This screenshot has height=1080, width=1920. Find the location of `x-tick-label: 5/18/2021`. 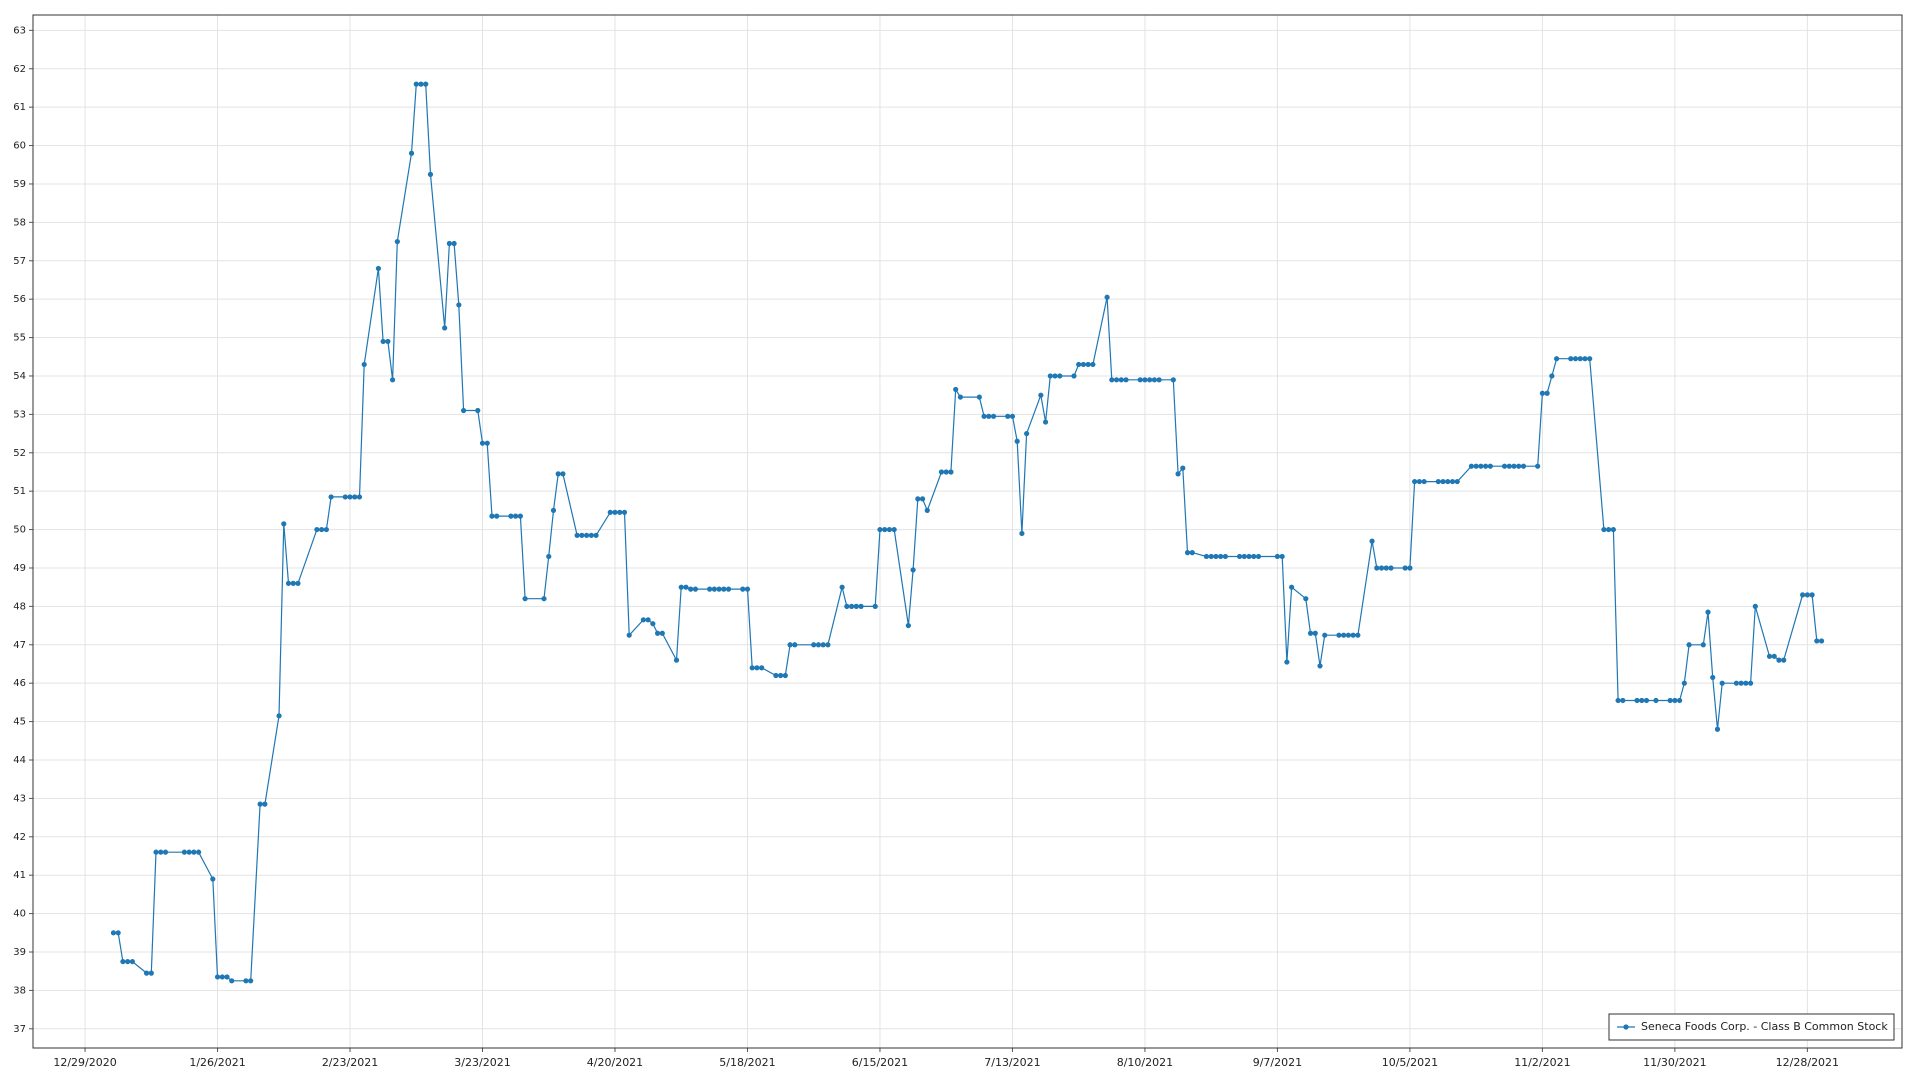

x-tick-label: 5/18/2021 is located at coordinates (747, 1062).